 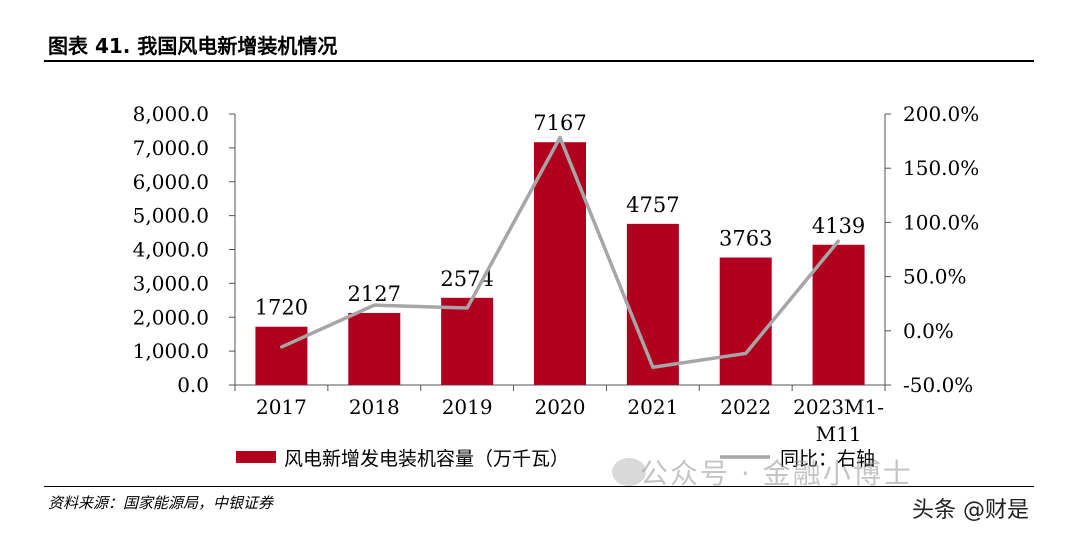 What do you see at coordinates (827, 459) in the screenshot?
I see `legend-line-label: 同比：右轴` at bounding box center [827, 459].